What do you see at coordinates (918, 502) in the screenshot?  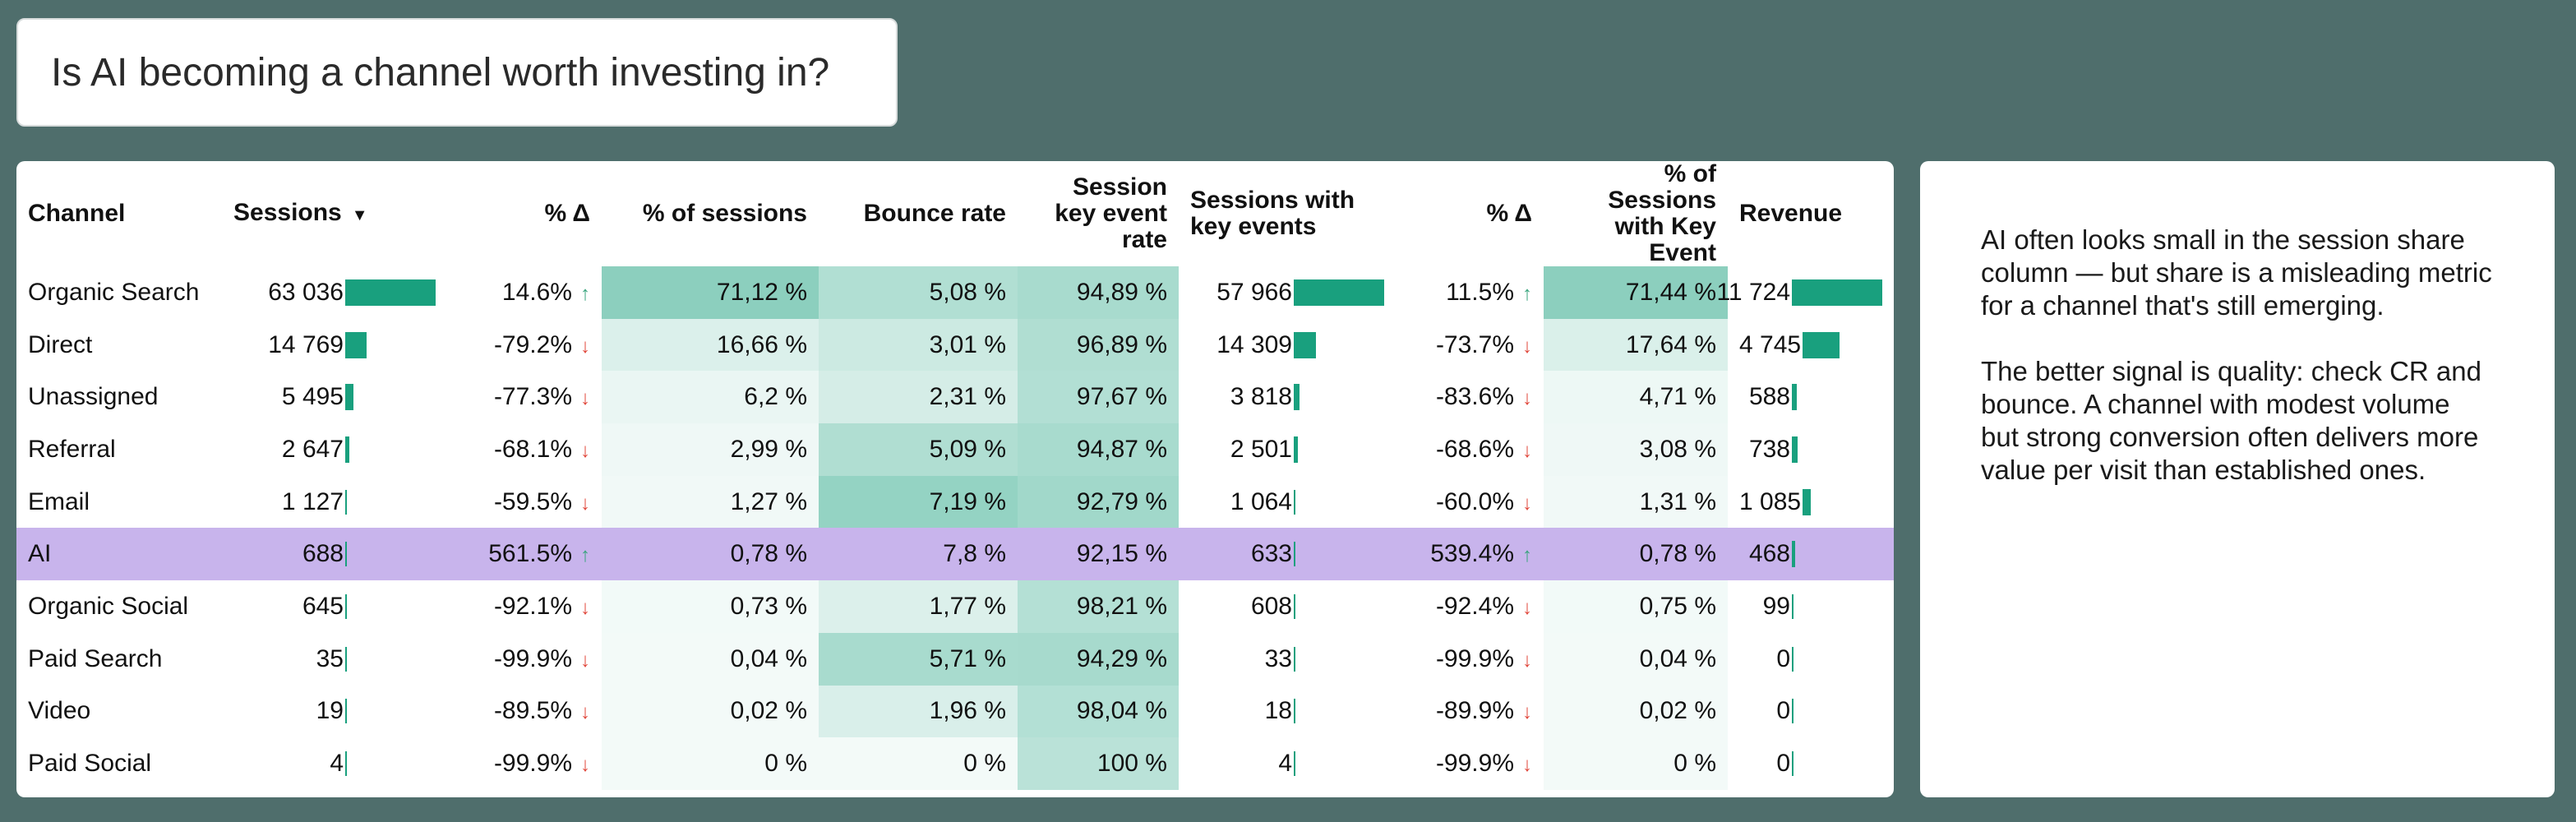 I see `bounce-rate-cell: 7,19 %` at bounding box center [918, 502].